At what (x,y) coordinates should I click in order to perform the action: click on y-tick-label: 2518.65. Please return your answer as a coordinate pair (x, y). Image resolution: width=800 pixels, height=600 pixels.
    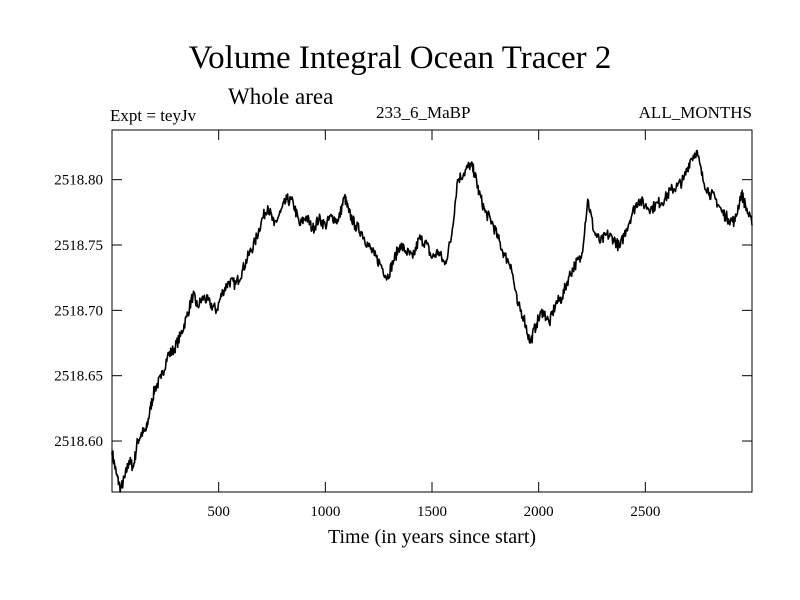
    Looking at the image, I should click on (78, 377).